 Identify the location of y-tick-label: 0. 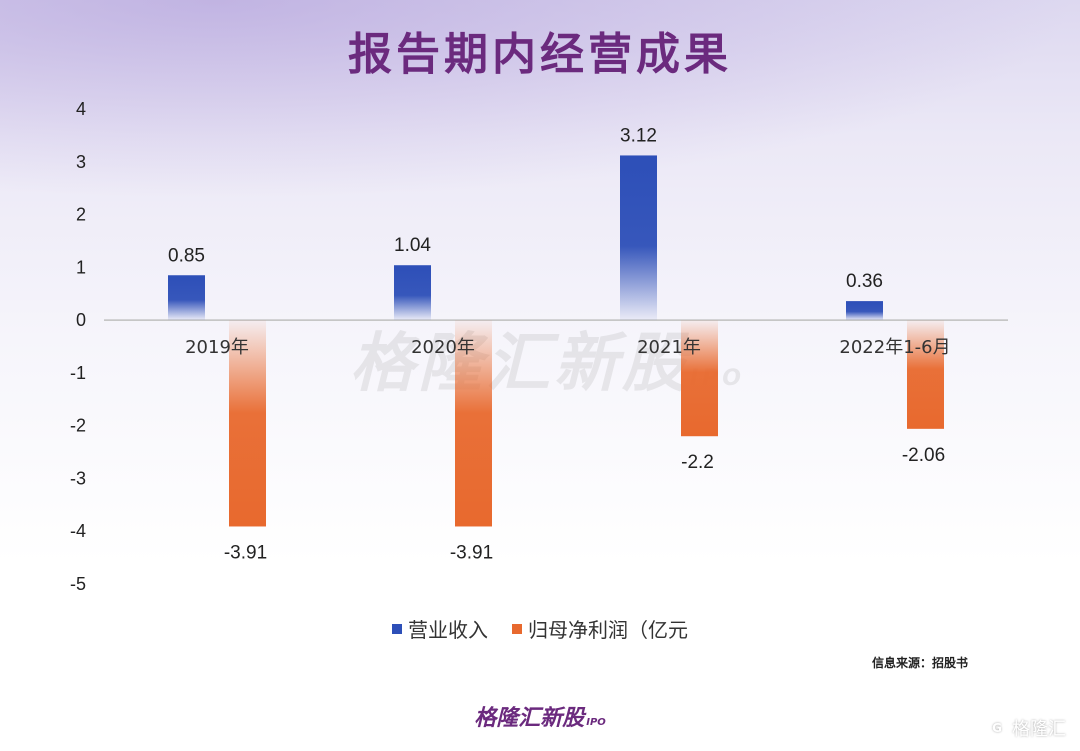
(81, 320).